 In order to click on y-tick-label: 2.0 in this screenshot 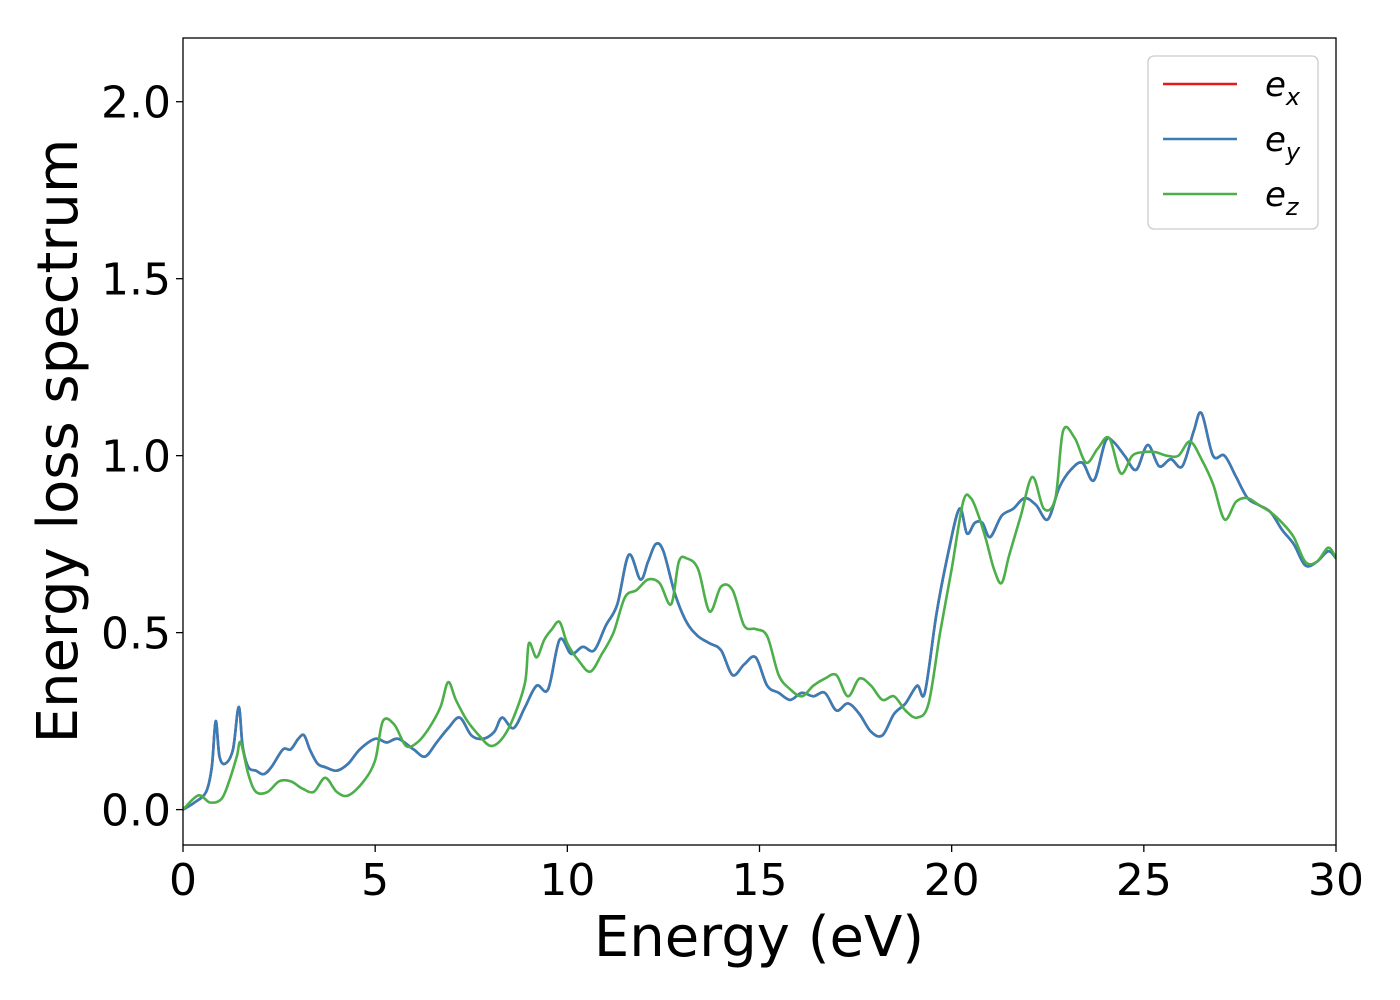, I will do `click(136, 103)`.